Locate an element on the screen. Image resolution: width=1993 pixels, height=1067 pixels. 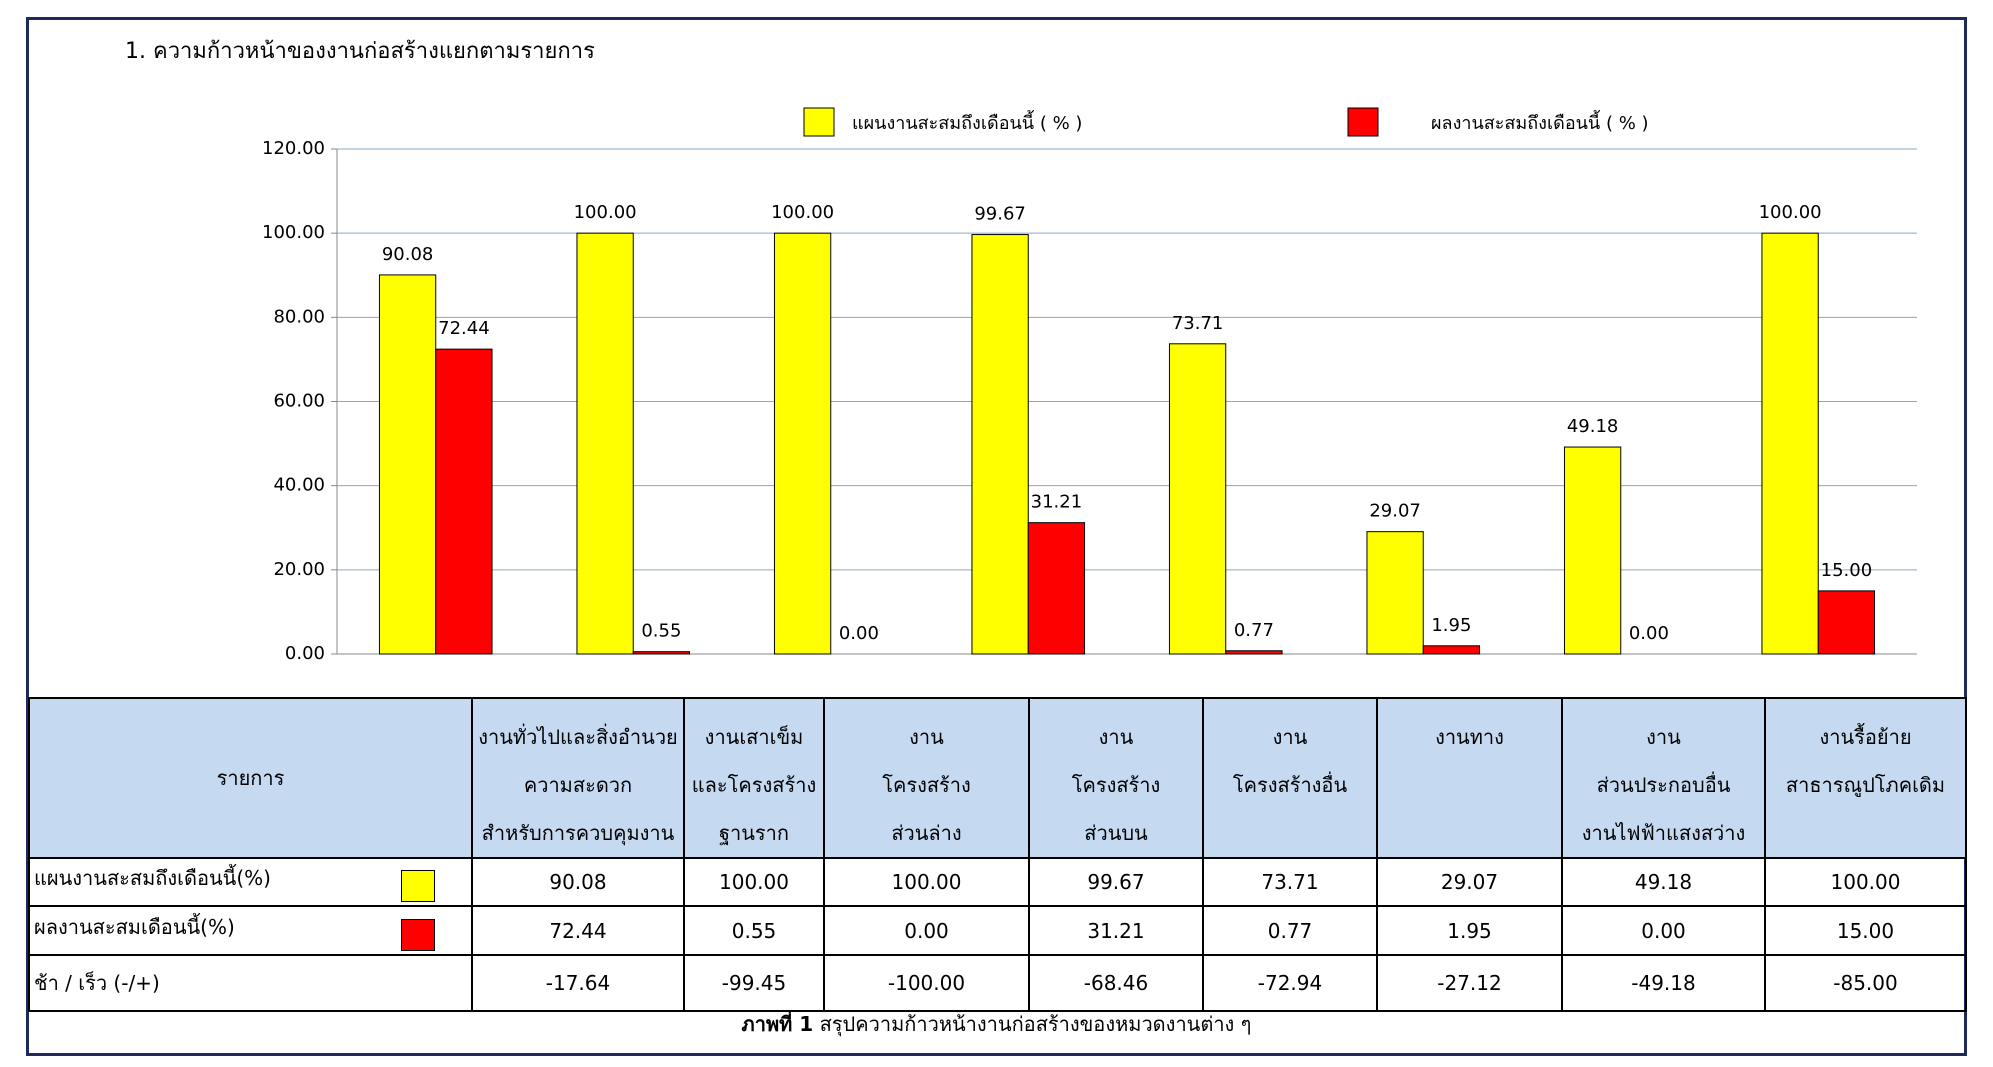
data-label: 73.71 is located at coordinates (1198, 323).